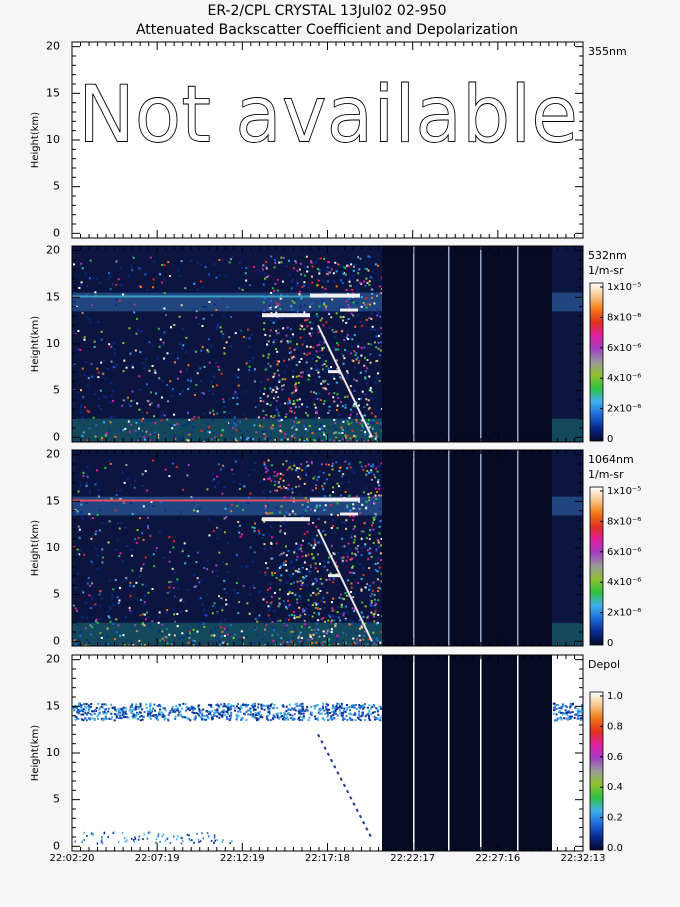  Describe the element at coordinates (615, 787) in the screenshot. I see `colorbar-tick-label: 0.4` at that location.